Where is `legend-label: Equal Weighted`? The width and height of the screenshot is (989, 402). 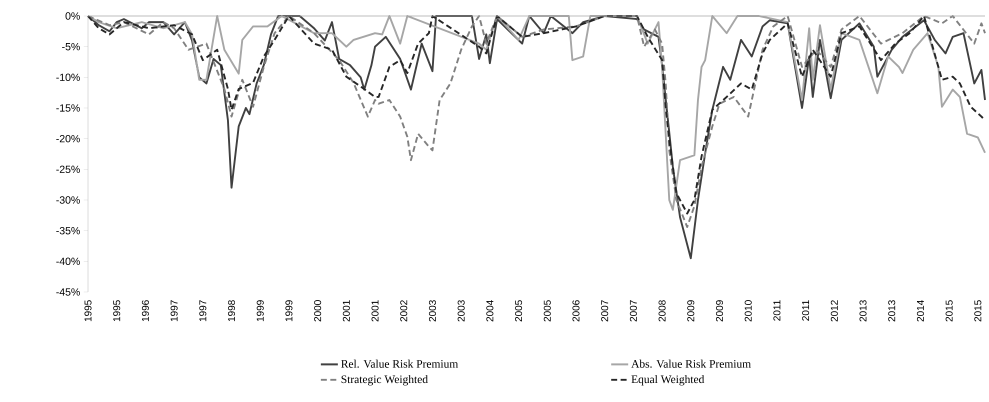
legend-label: Equal Weighted is located at coordinates (667, 380).